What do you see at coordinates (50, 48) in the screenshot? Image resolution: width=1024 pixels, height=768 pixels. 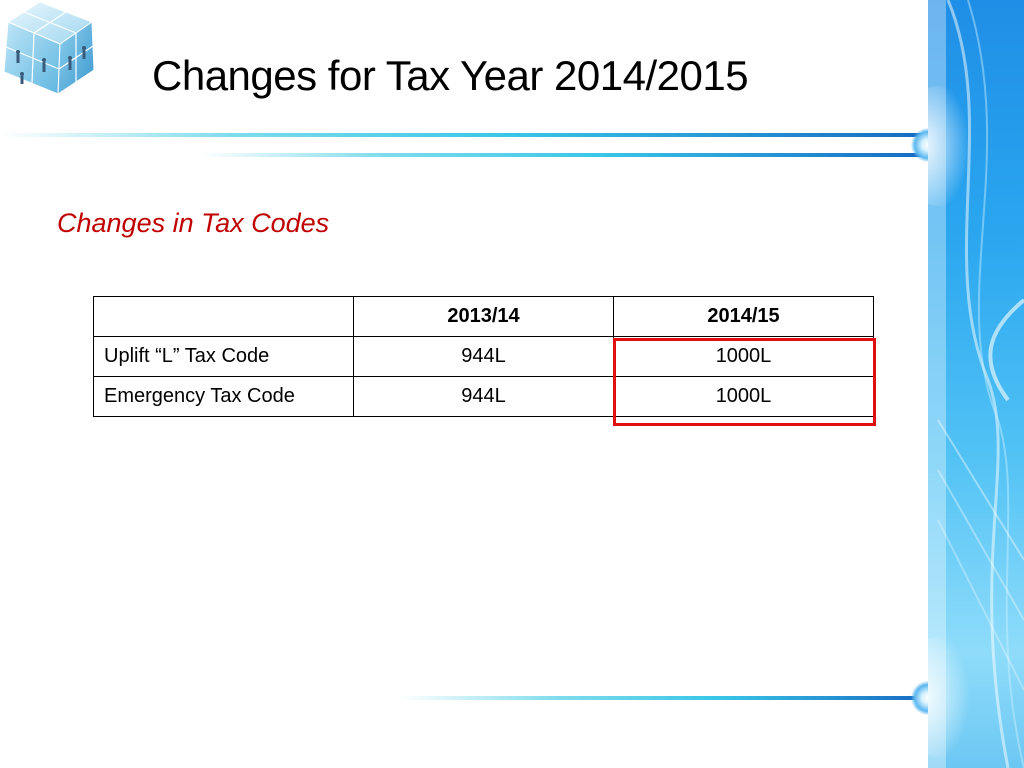 I see `cube-people-logo-icon` at bounding box center [50, 48].